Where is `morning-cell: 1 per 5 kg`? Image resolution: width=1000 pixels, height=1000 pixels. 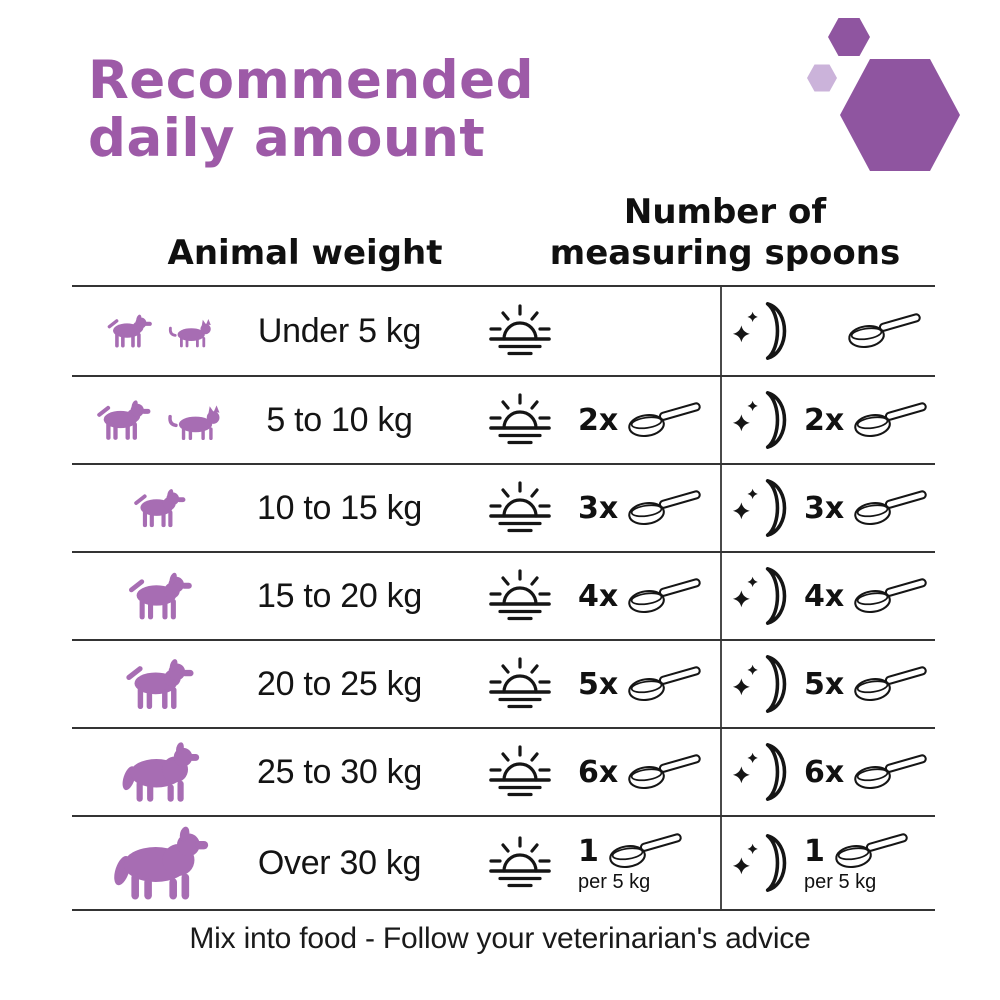
morning-cell: 1 per 5 kg is located at coordinates (576, 863).